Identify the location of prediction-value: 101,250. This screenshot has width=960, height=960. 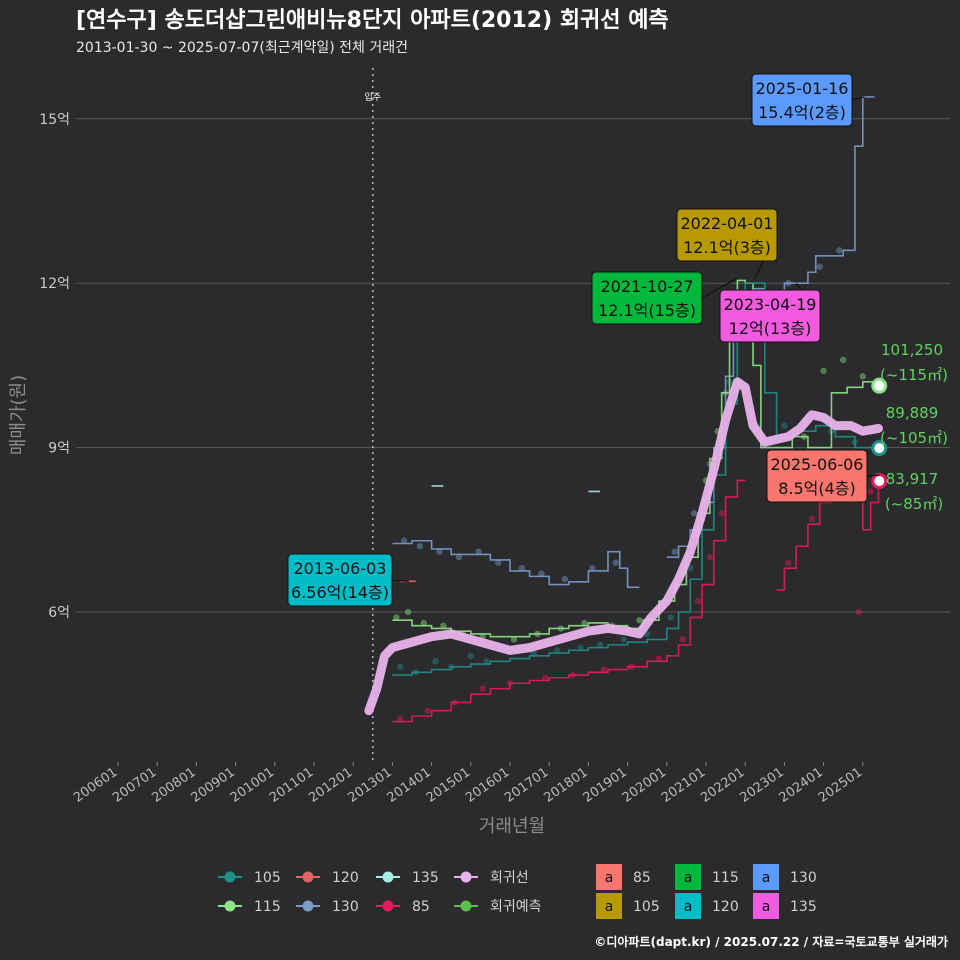
(912, 350).